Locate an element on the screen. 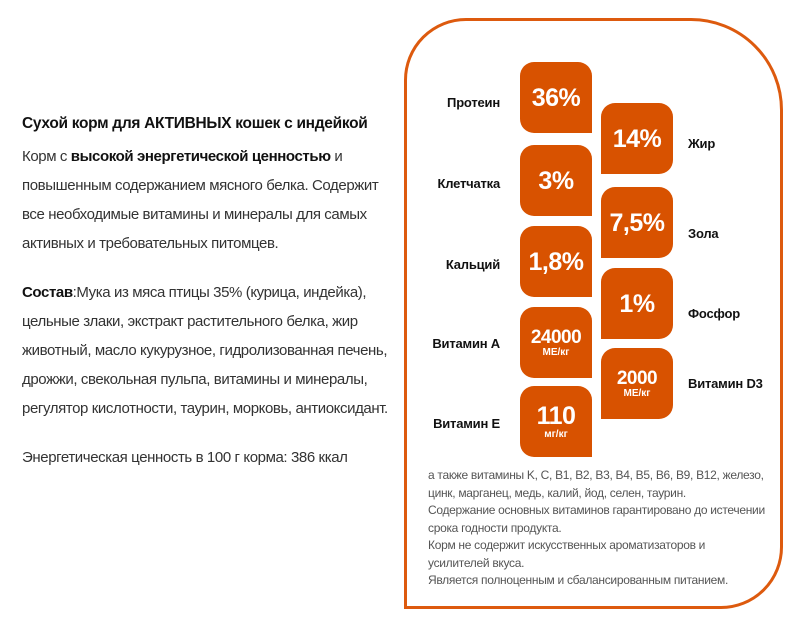 Image resolution: width=800 pixels, height=620 pixels. badge-value: 1% is located at coordinates (637, 303).